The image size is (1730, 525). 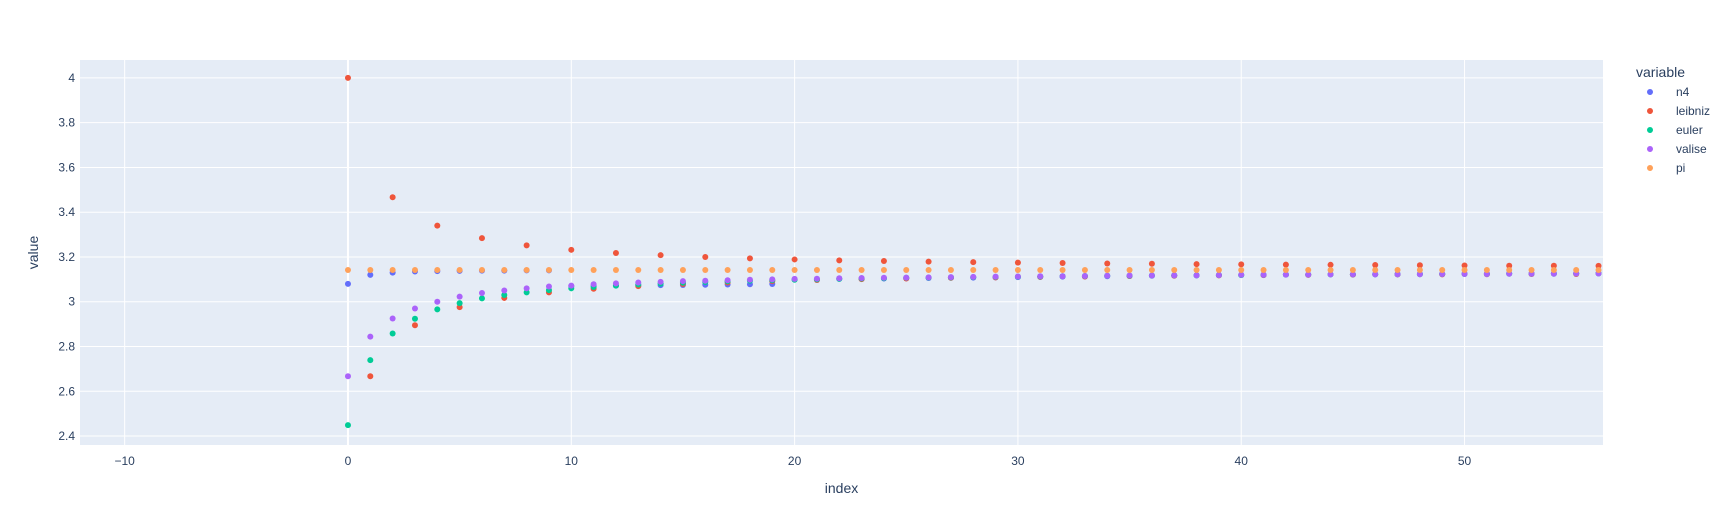 I want to click on legend-item-euler: euler, so click(x=1675, y=130).